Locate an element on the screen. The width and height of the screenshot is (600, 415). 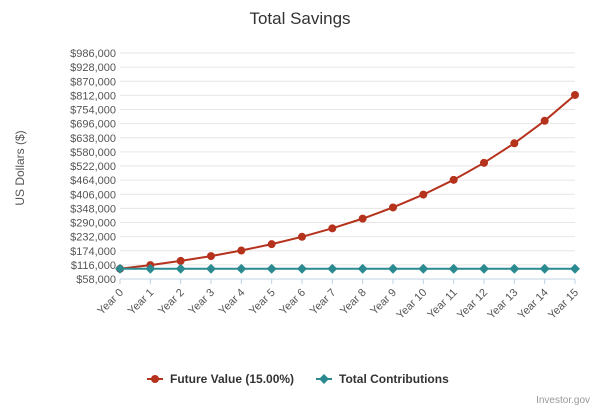
y-axis-label: US Dollars ($) is located at coordinates (20, 167).